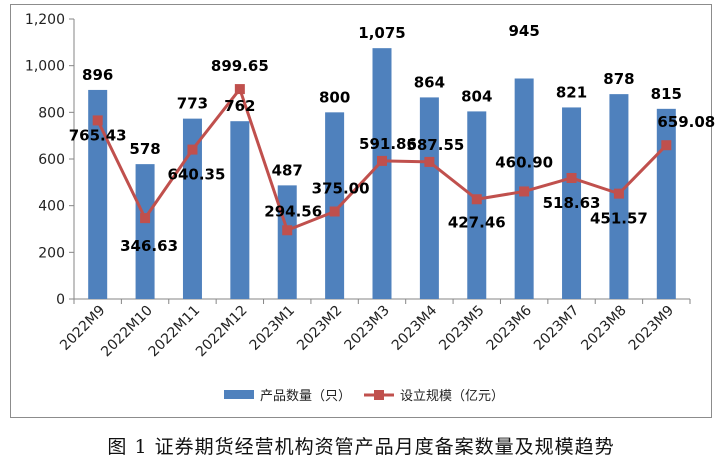 The width and height of the screenshot is (722, 465). I want to click on line-value-label: 899.65, so click(240, 66).